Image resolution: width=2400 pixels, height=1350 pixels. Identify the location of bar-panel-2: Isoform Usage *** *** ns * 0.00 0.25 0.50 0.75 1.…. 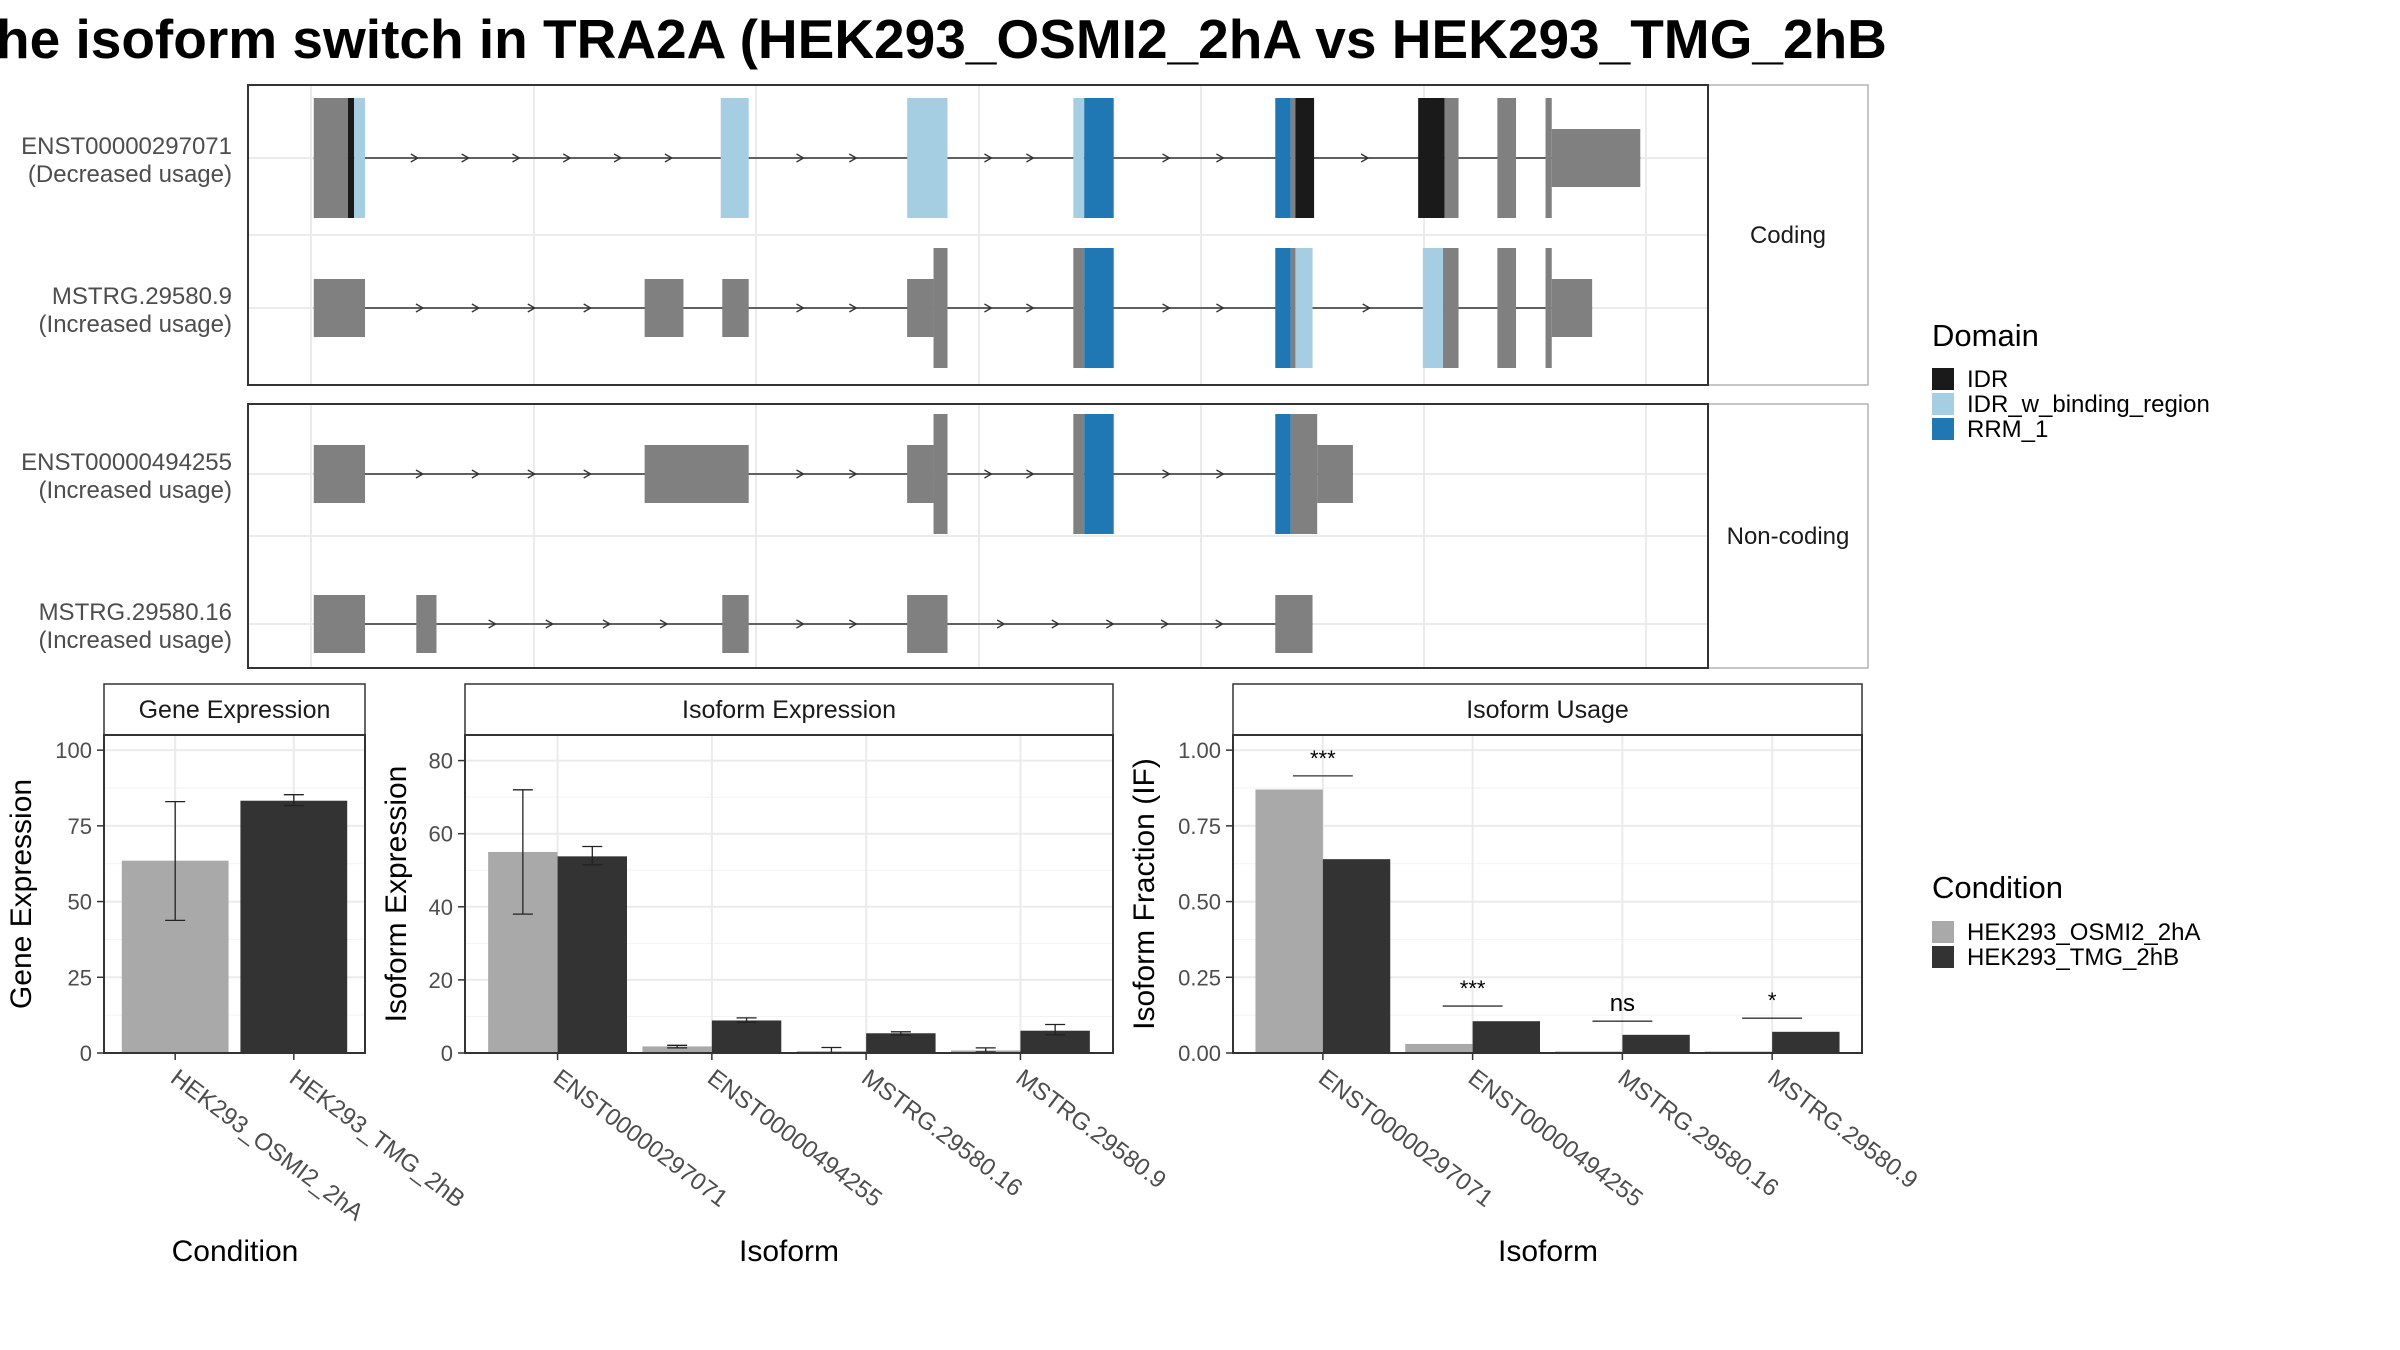
(1525, 975).